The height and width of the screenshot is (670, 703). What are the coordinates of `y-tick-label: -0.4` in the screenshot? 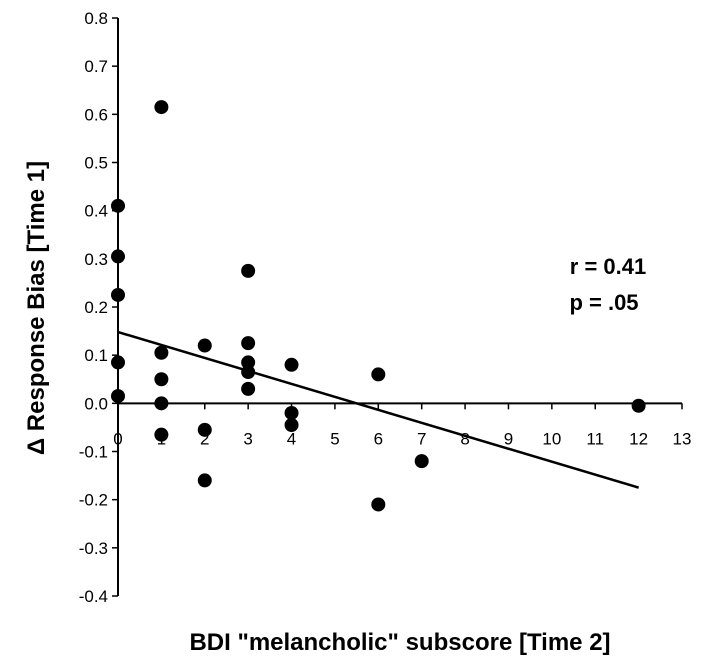 It's located at (93, 596).